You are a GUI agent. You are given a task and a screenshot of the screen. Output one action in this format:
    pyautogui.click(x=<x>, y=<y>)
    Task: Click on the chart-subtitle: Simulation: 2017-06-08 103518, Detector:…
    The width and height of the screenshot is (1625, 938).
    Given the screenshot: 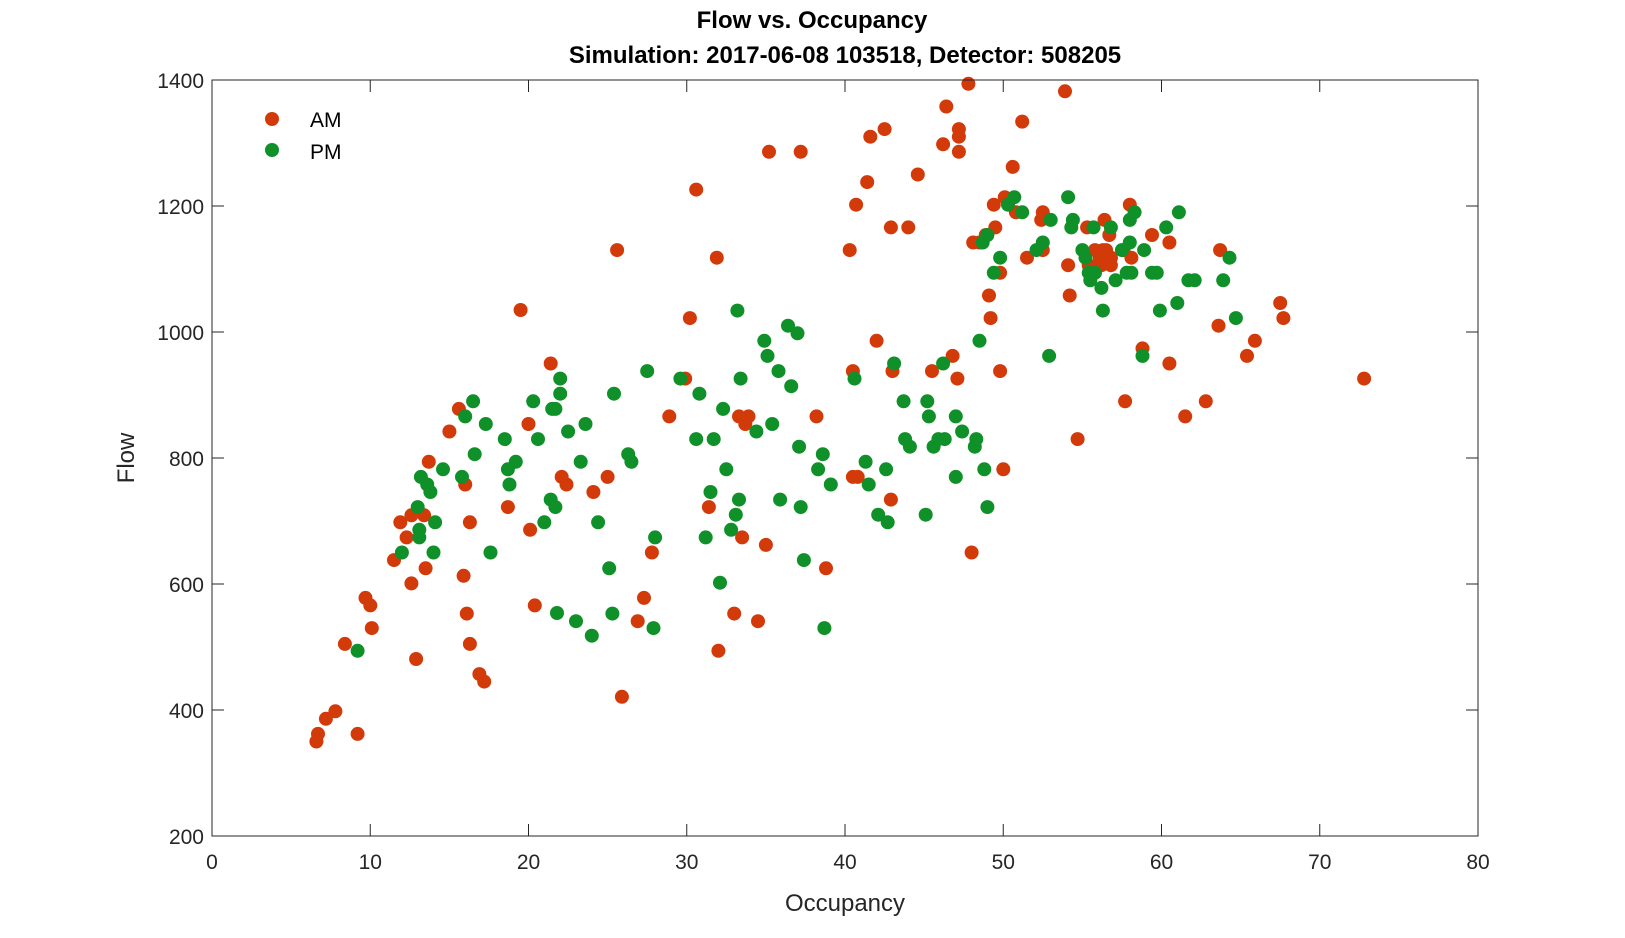 What is the action you would take?
    pyautogui.click(x=845, y=55)
    